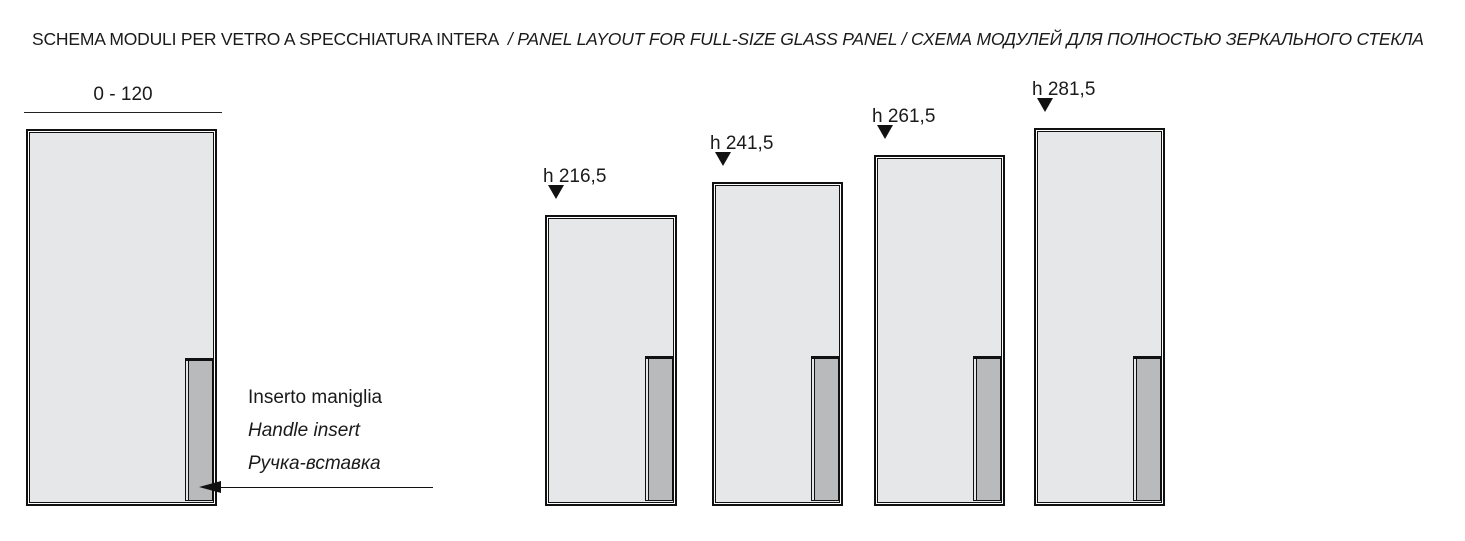 This screenshot has width=1465, height=541. I want to click on callout-arrow-line, so click(318, 487).